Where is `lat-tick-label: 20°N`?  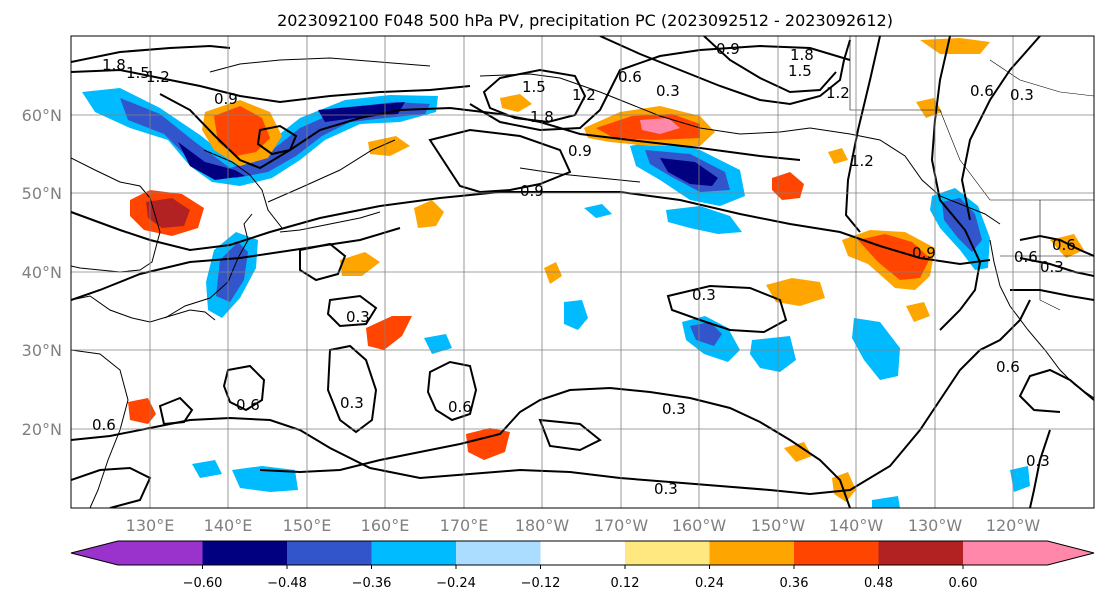 lat-tick-label: 20°N is located at coordinates (42, 429).